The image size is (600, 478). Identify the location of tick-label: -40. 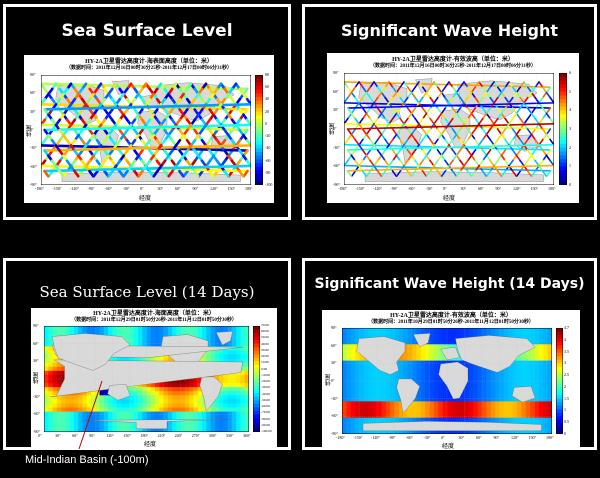
(268, 148).